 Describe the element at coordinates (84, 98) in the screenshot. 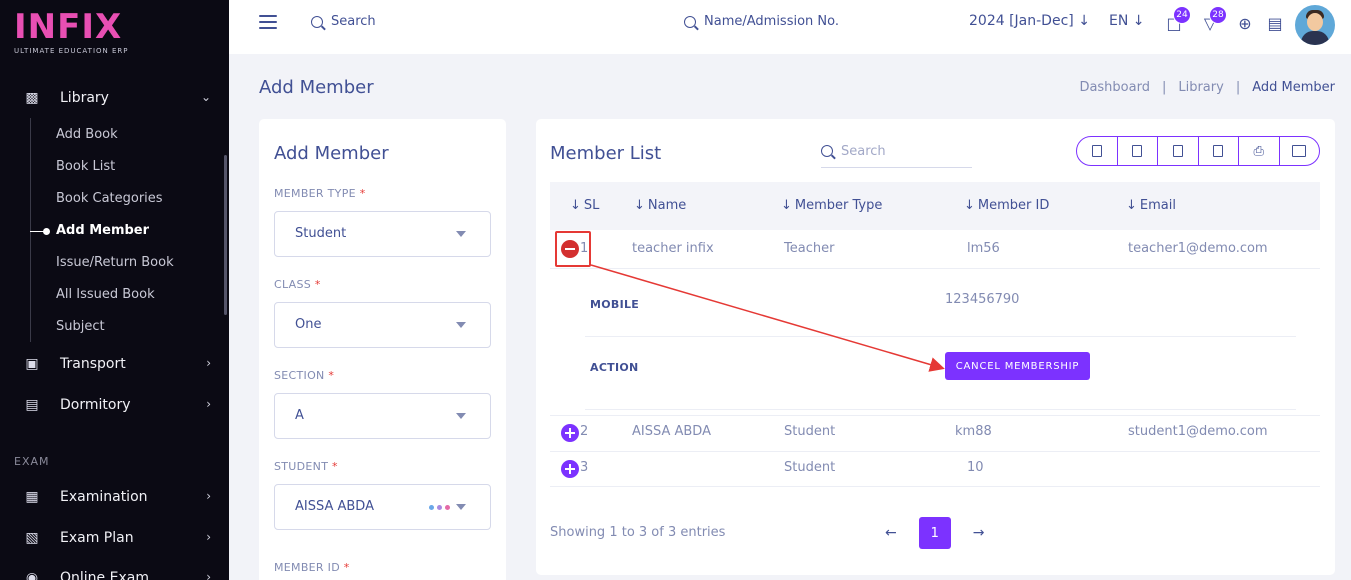

I see `sidebar-item-label: Library` at that location.